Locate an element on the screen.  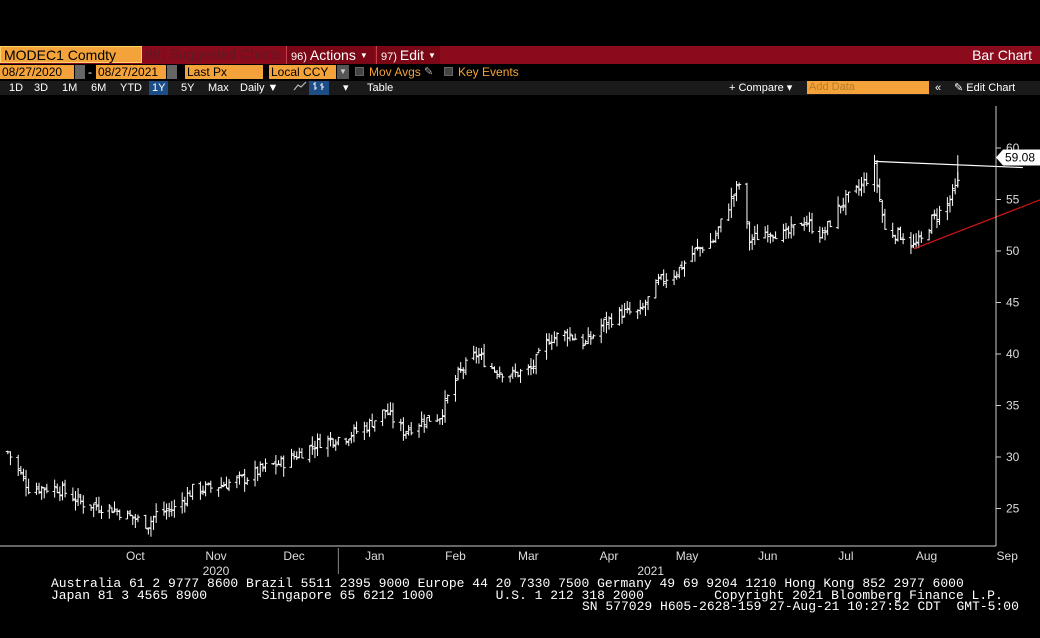
range-max: Max is located at coordinates (218, 88).